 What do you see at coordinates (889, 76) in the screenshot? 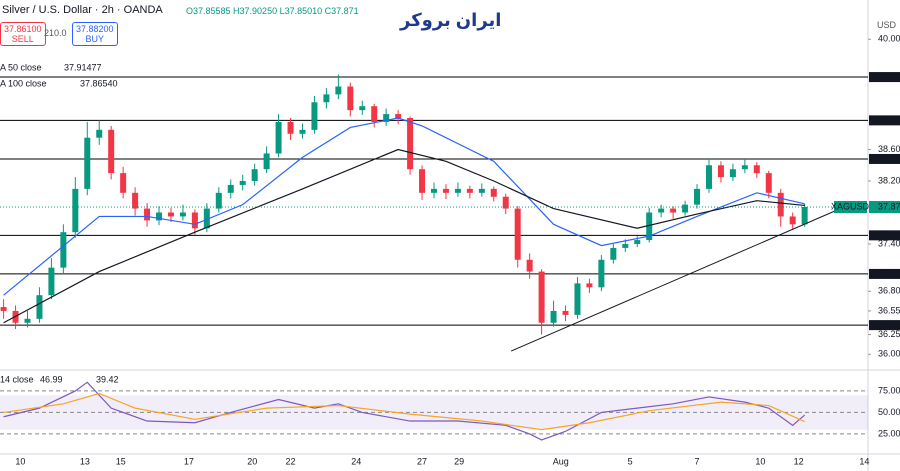
I see `level-label: 39.52` at bounding box center [889, 76].